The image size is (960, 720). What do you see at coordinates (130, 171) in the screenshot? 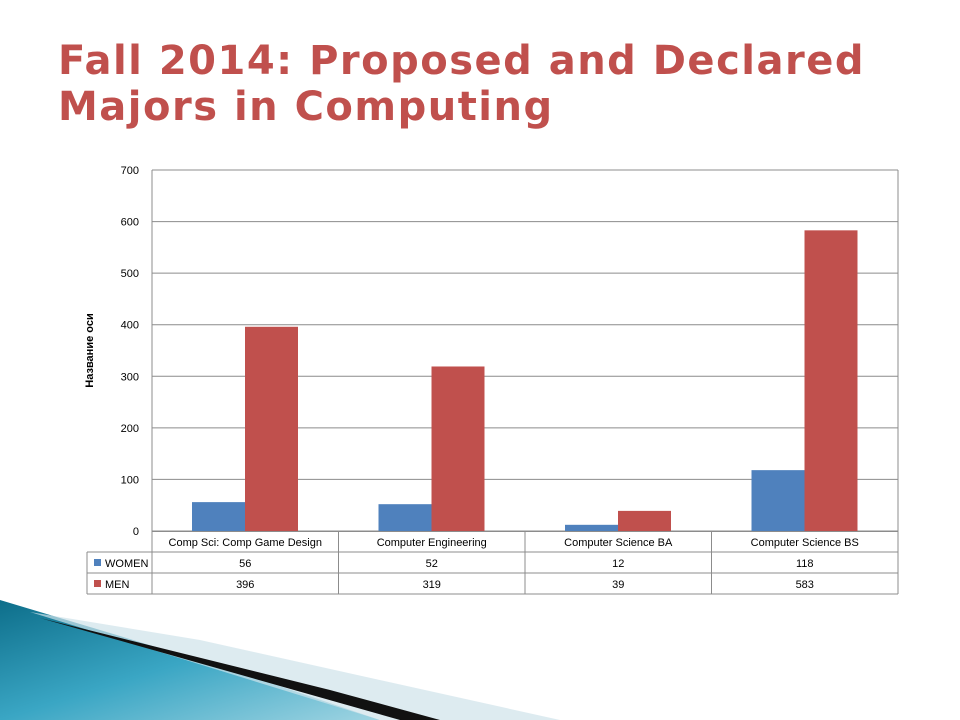
I see `y-tick-label: 700` at bounding box center [130, 171].